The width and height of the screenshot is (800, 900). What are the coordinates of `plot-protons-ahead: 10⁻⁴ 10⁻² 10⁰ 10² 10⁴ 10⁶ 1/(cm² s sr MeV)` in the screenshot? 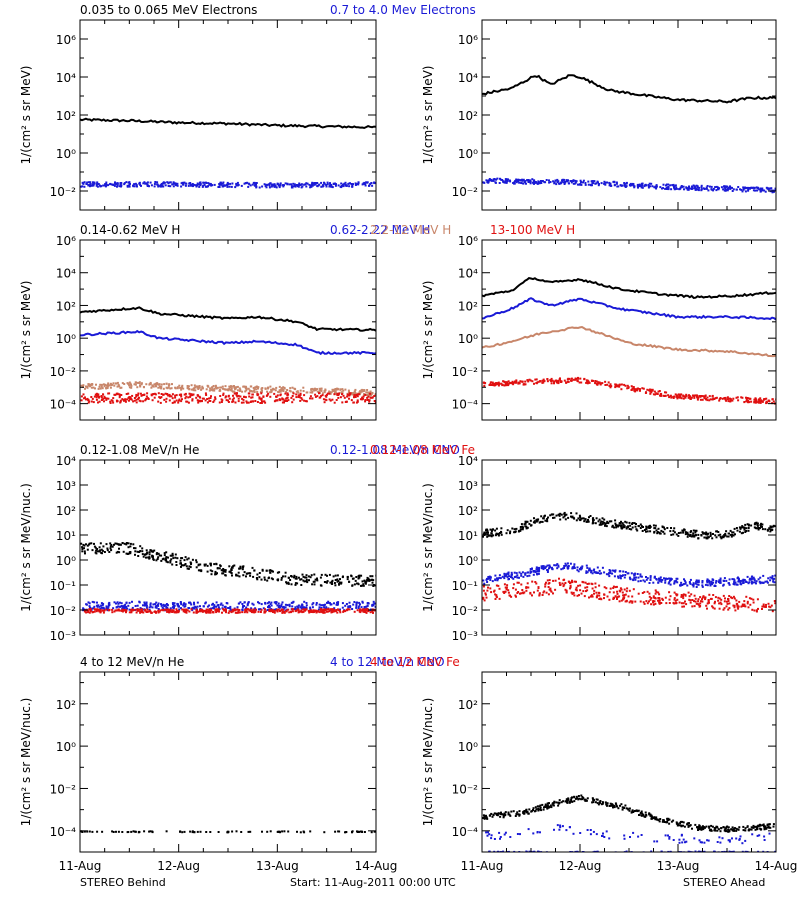 It's located at (599, 327).